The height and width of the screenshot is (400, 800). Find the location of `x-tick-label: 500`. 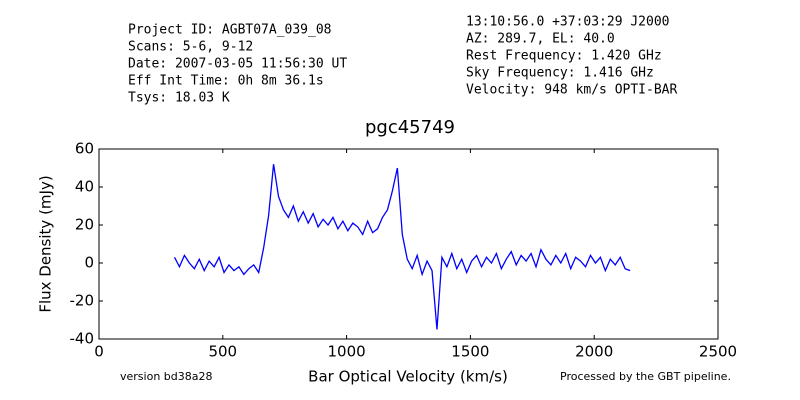

x-tick-label: 500 is located at coordinates (222, 352).